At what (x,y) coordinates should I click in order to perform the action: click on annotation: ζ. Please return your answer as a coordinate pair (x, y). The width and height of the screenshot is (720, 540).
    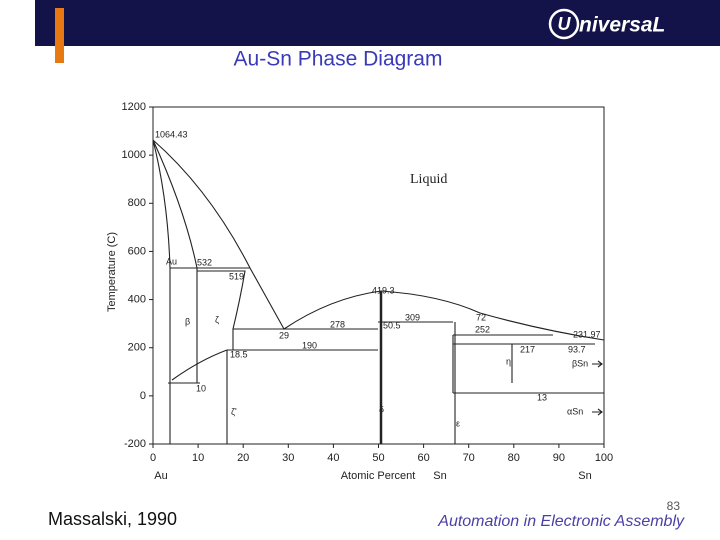
    Looking at the image, I should click on (217, 319).